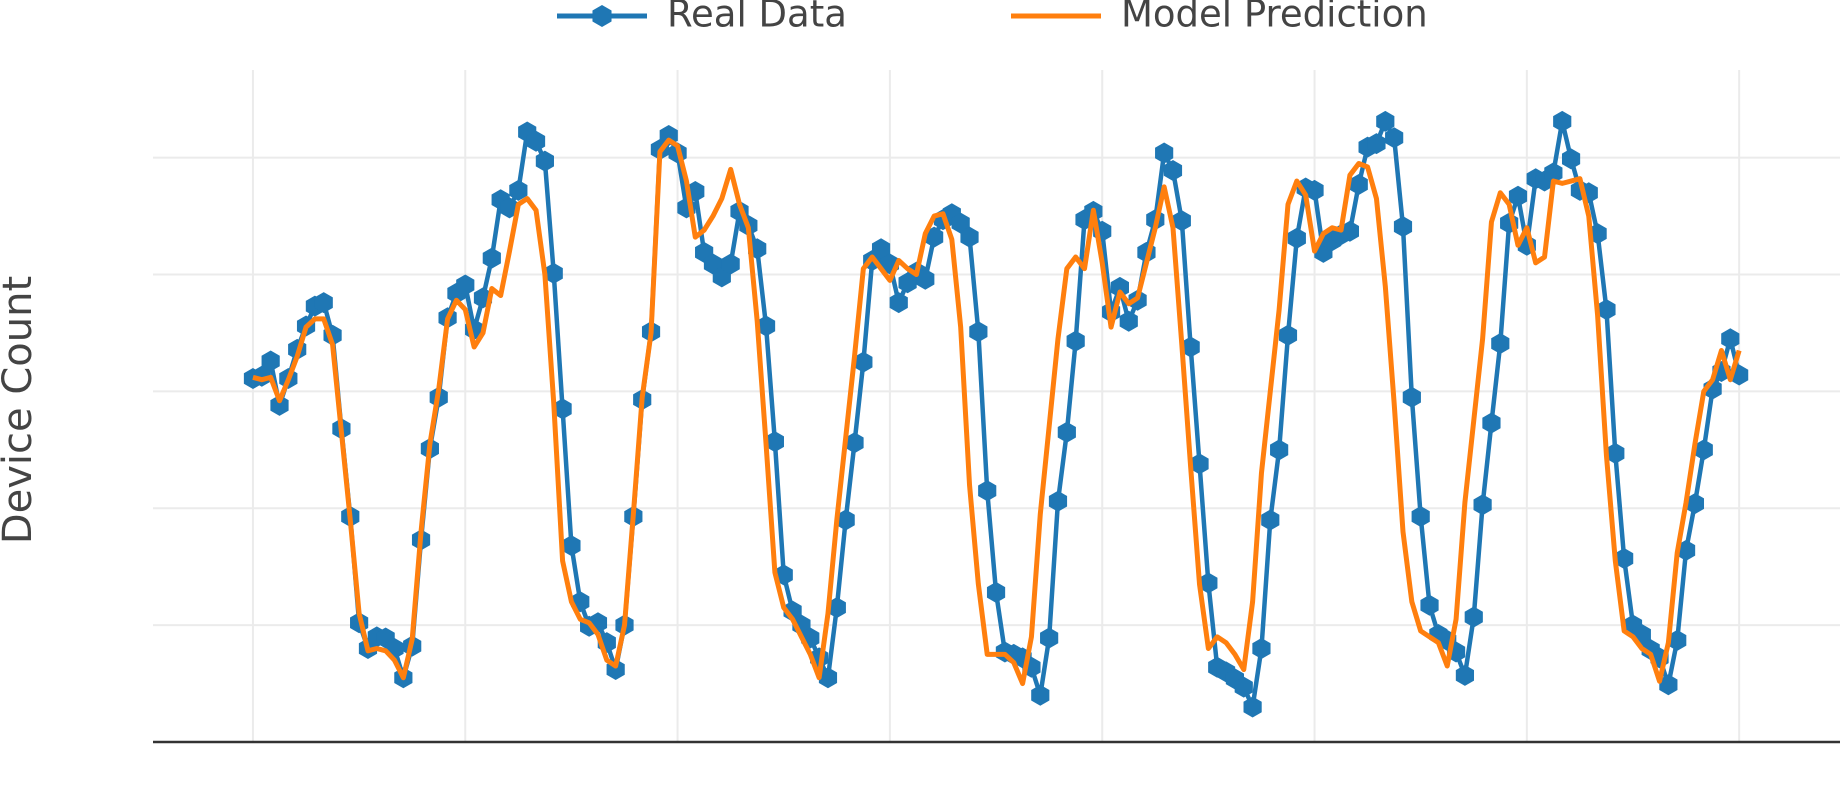  I want to click on legend-item: Real Data, so click(702, 18).